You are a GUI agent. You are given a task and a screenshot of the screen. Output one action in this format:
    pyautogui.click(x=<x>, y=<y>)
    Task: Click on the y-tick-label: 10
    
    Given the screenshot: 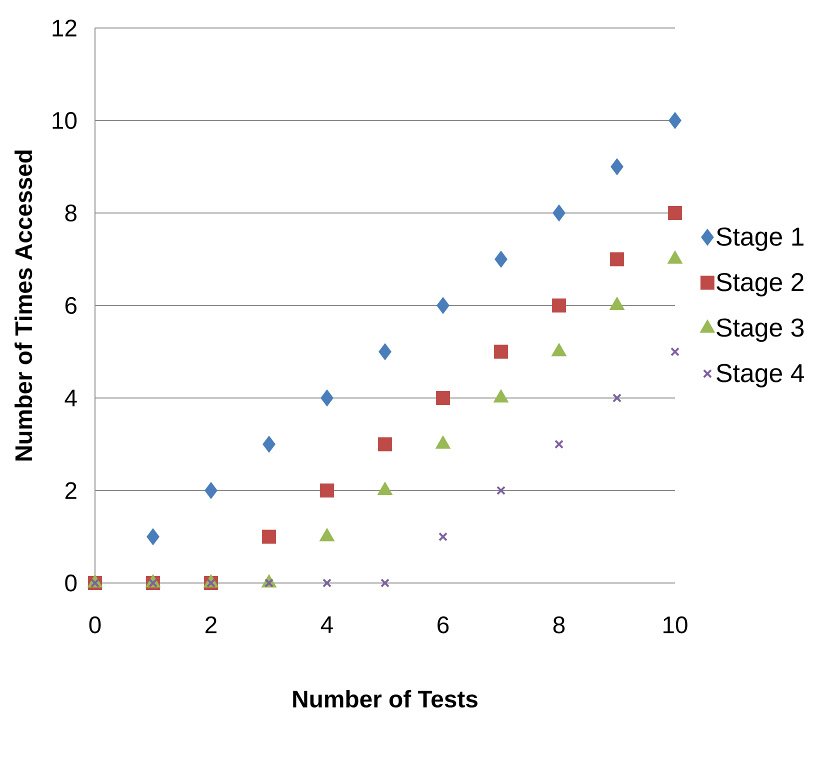 What is the action you would take?
    pyautogui.click(x=64, y=120)
    